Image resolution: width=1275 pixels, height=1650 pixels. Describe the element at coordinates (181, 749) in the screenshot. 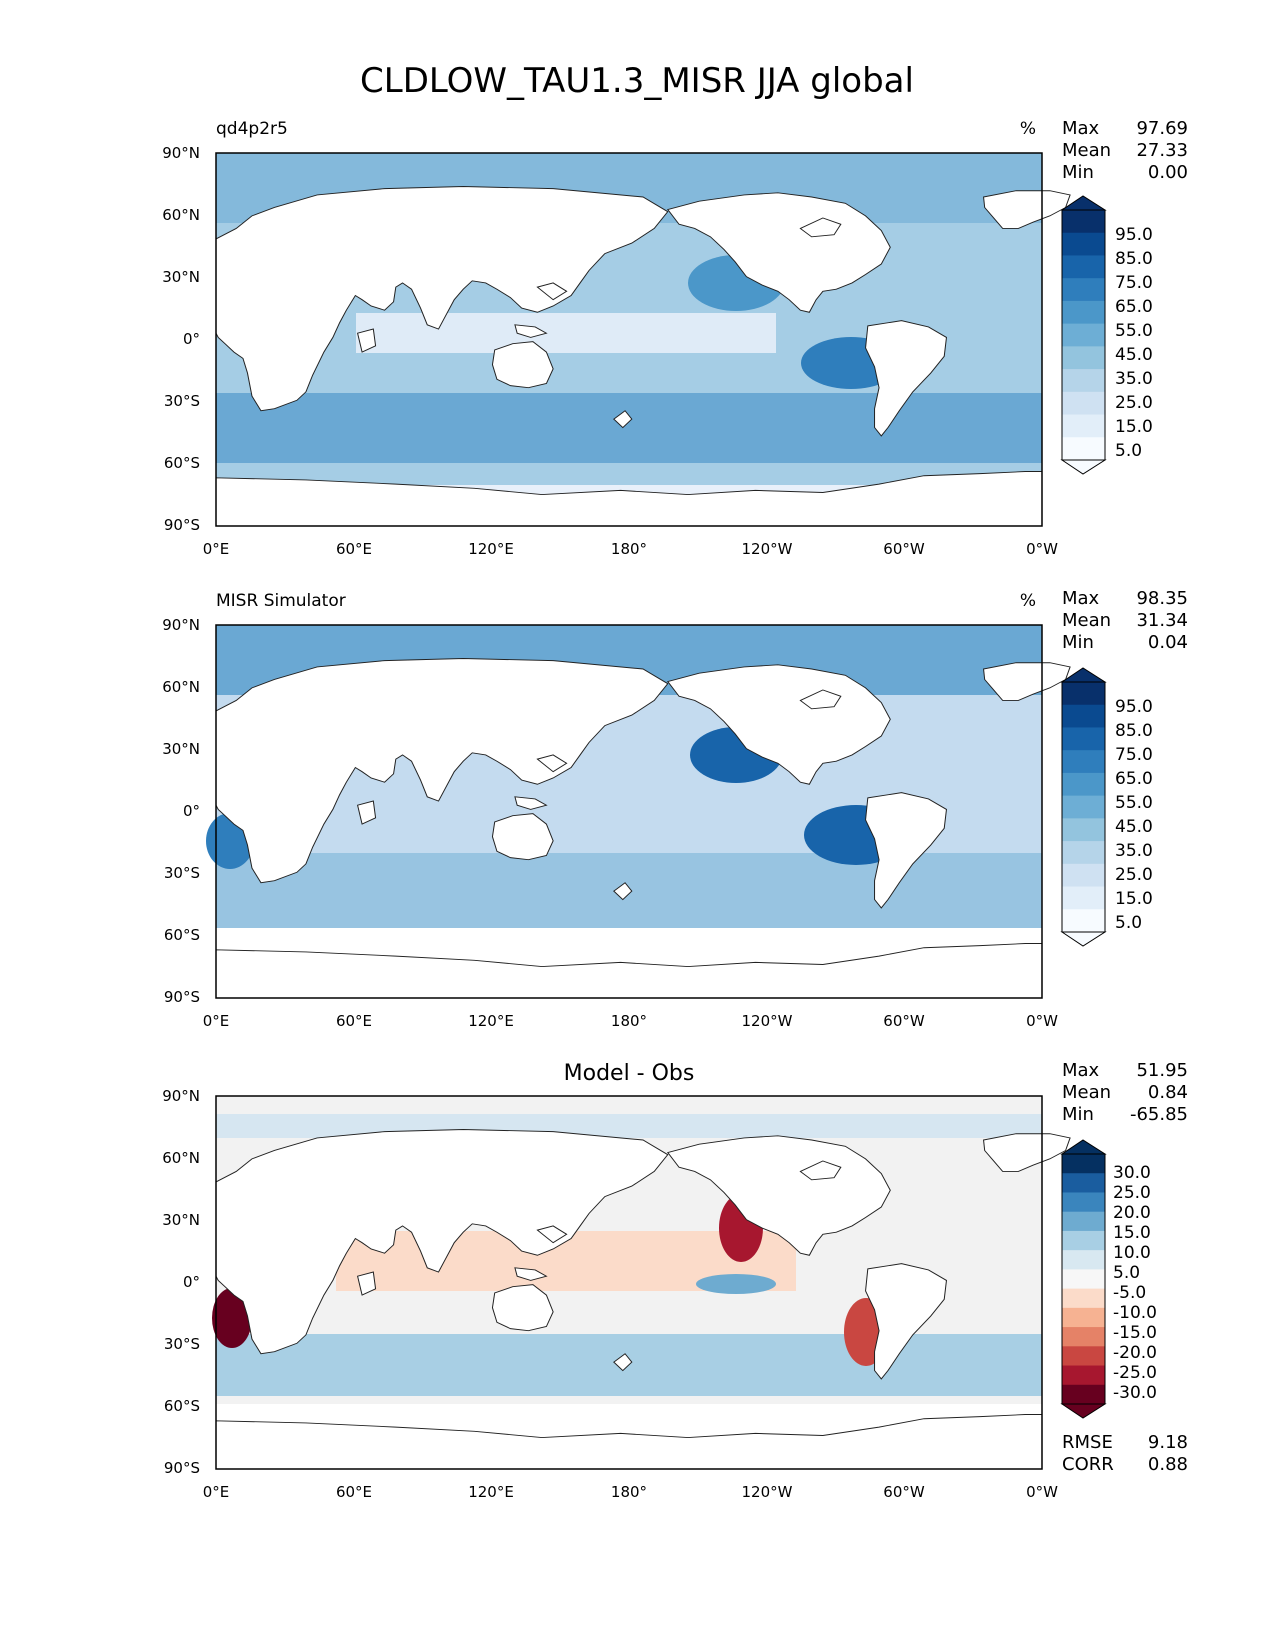

I see `lat-tick: 30°N` at that location.